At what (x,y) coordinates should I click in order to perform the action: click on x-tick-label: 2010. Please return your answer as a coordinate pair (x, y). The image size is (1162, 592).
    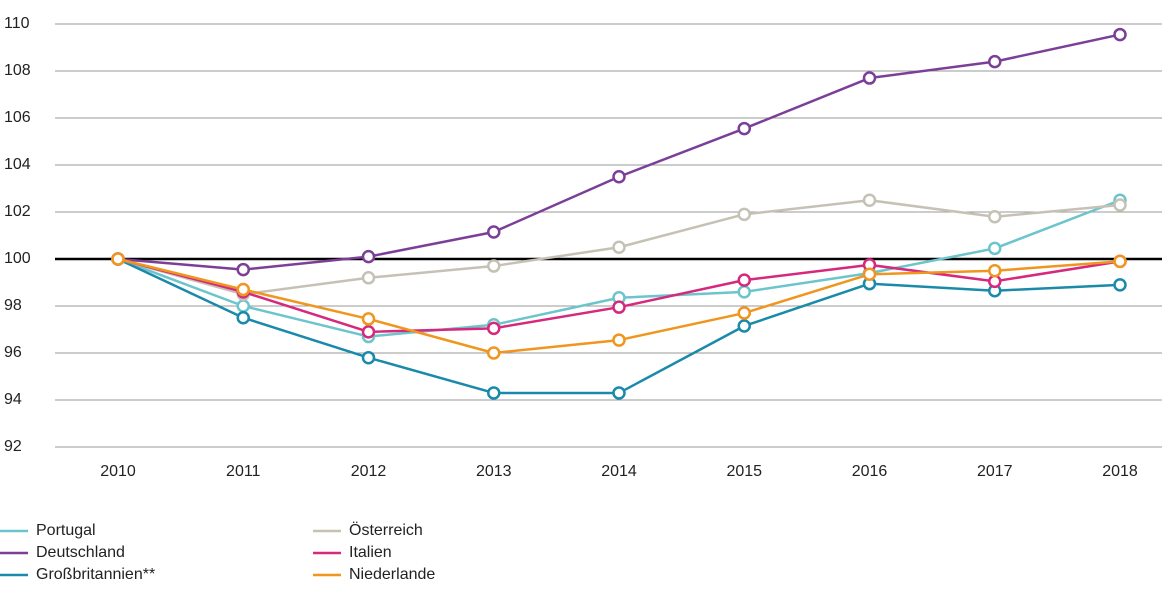
    Looking at the image, I should click on (118, 471).